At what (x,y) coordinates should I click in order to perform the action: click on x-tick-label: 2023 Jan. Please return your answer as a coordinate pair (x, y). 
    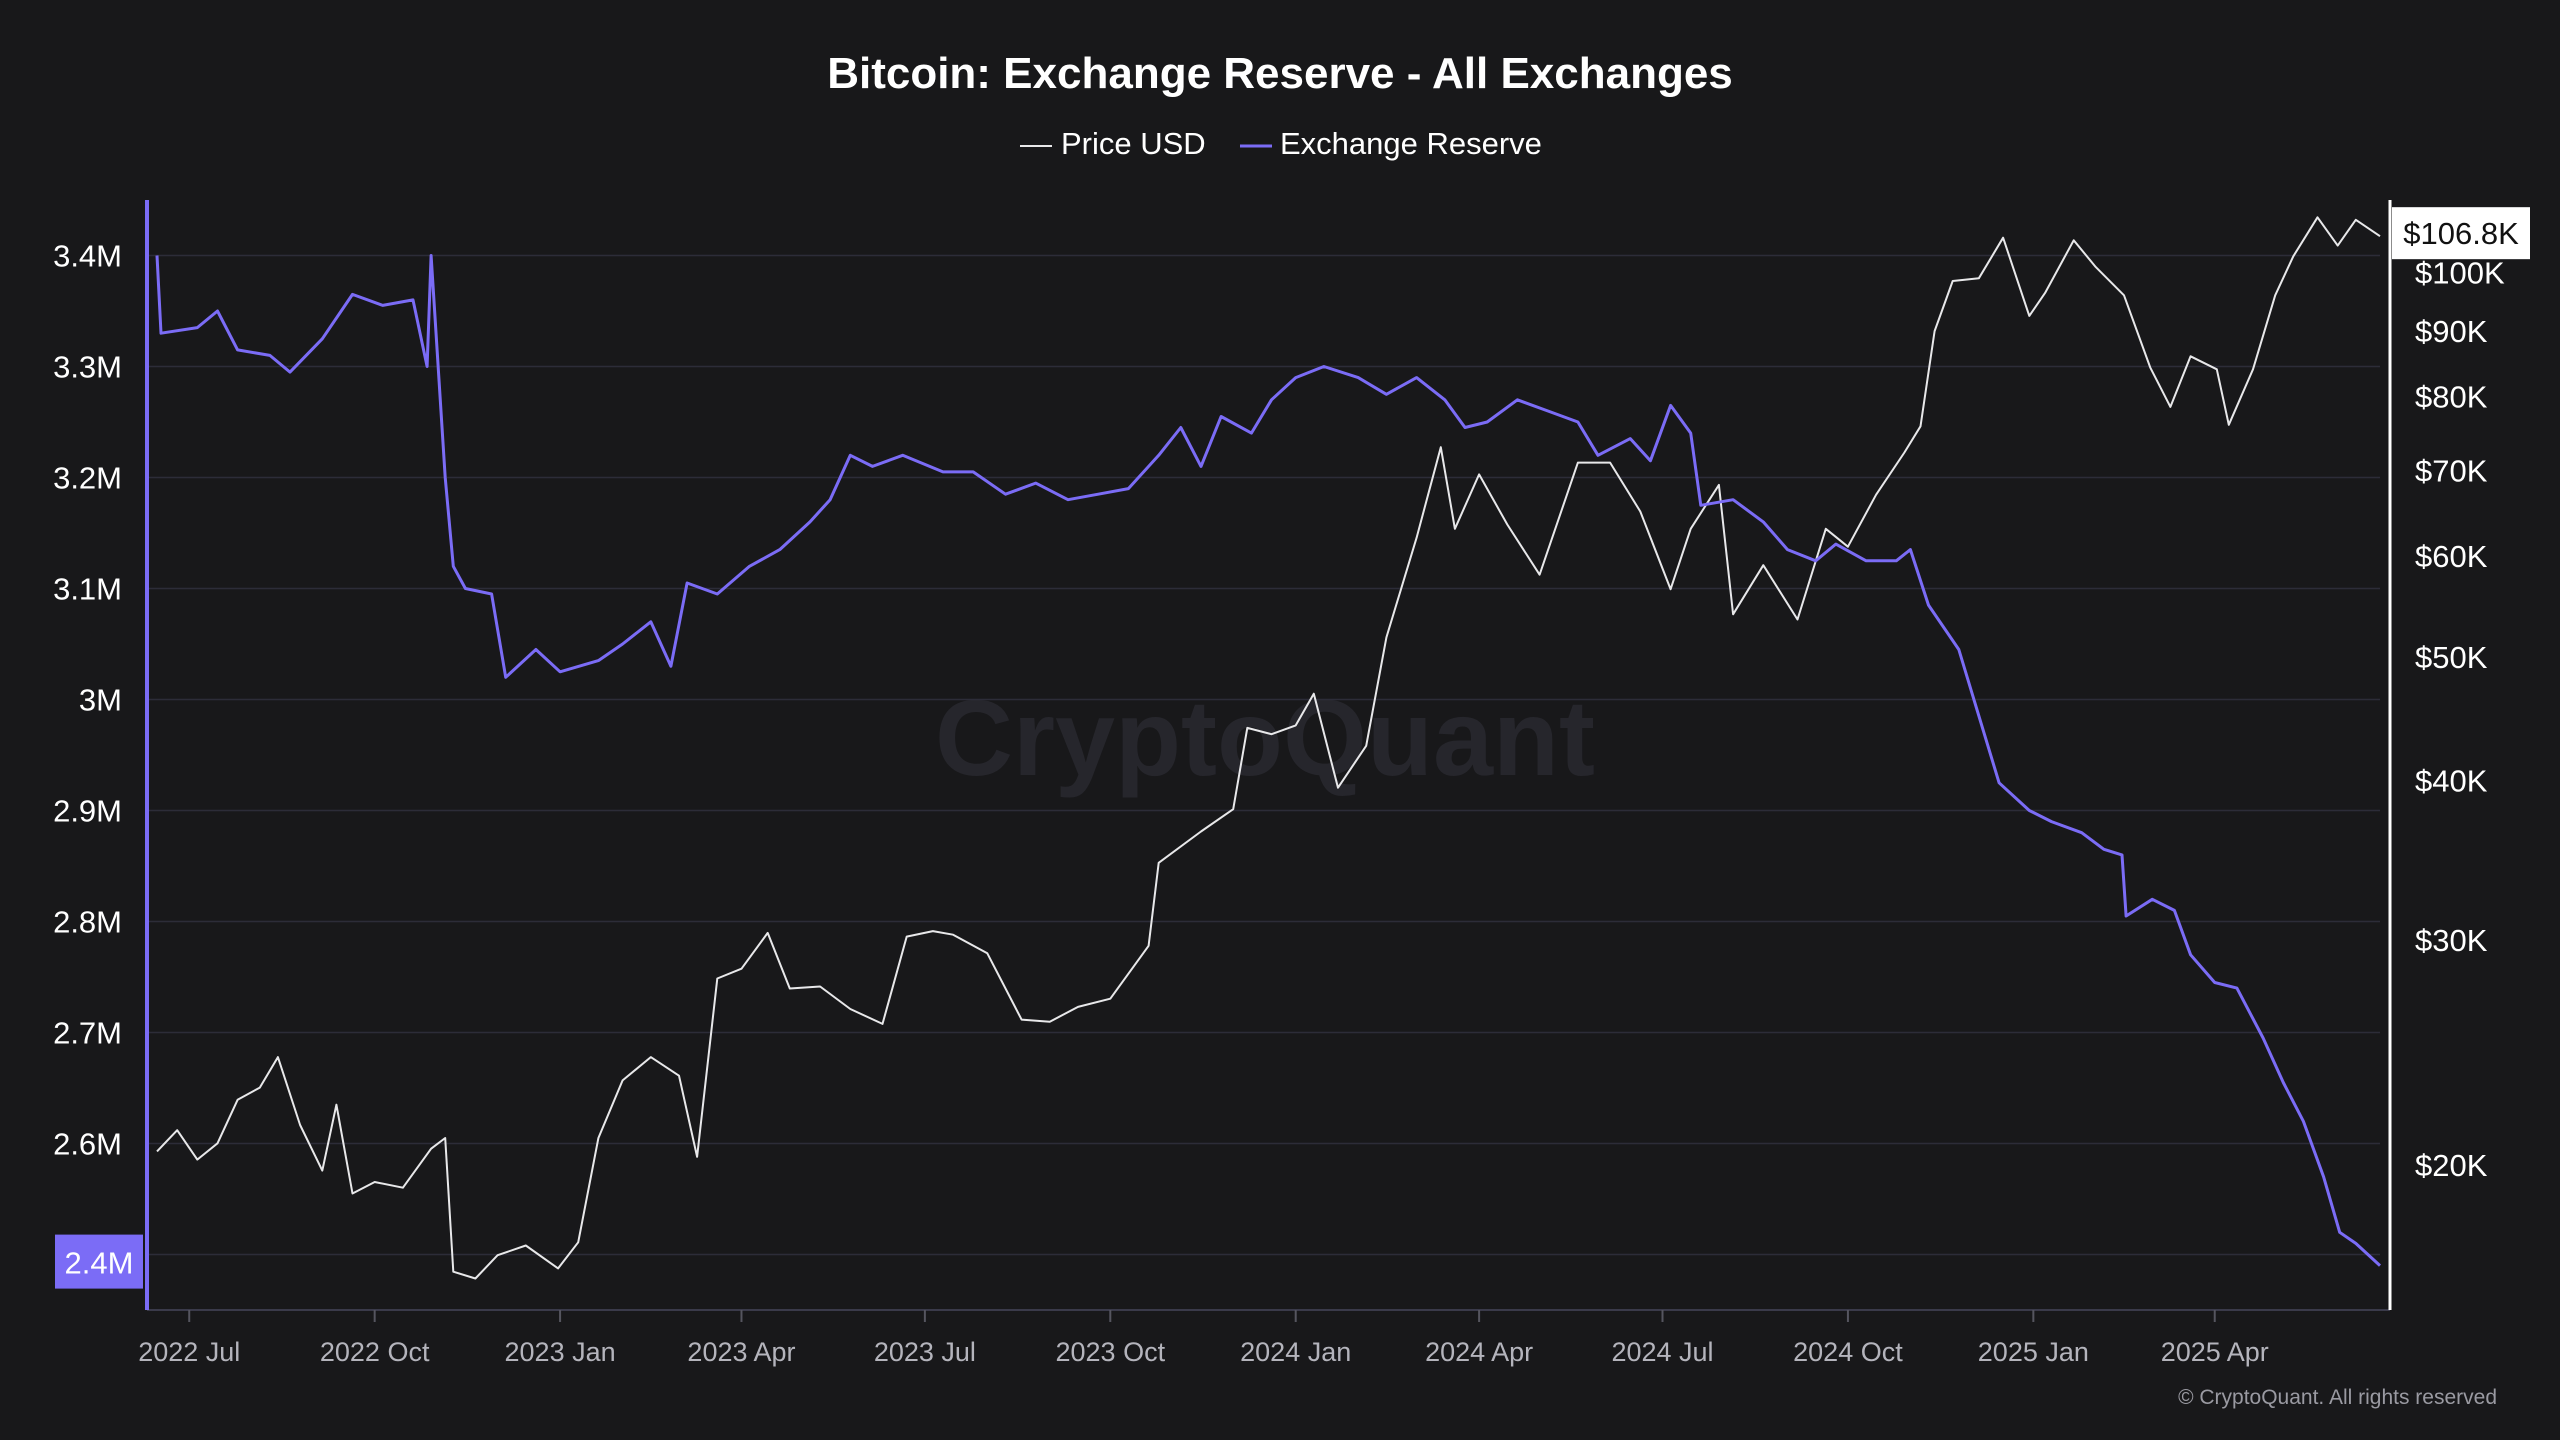
    Looking at the image, I should click on (560, 1352).